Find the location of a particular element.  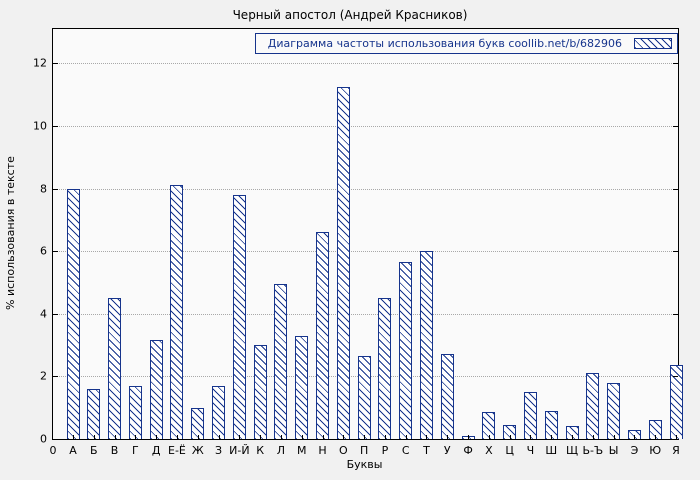

x-tick-label: Л is located at coordinates (281, 450).